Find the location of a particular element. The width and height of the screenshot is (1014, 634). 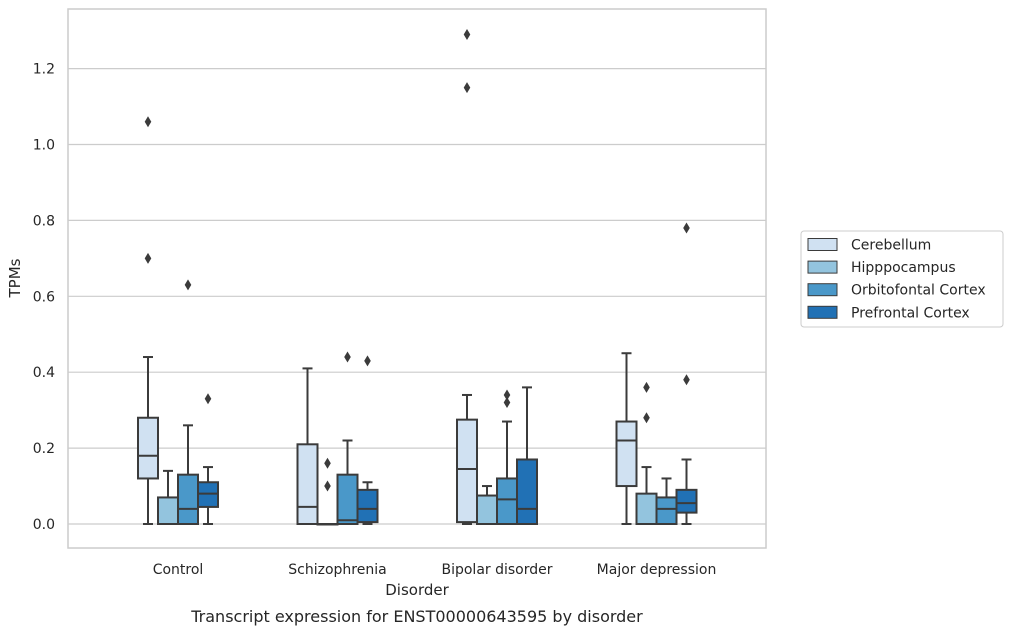

legend-label: Hipppocampus is located at coordinates (903, 268).